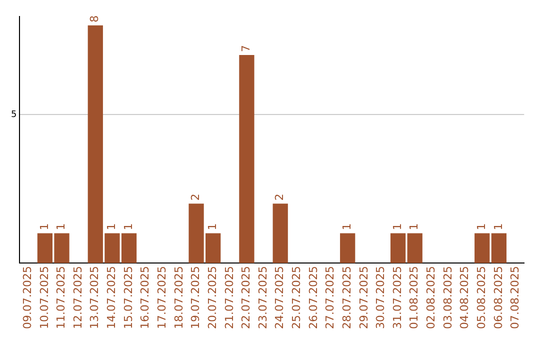  I want to click on x-tick-label: 10.07.2025, so click(44, 298).